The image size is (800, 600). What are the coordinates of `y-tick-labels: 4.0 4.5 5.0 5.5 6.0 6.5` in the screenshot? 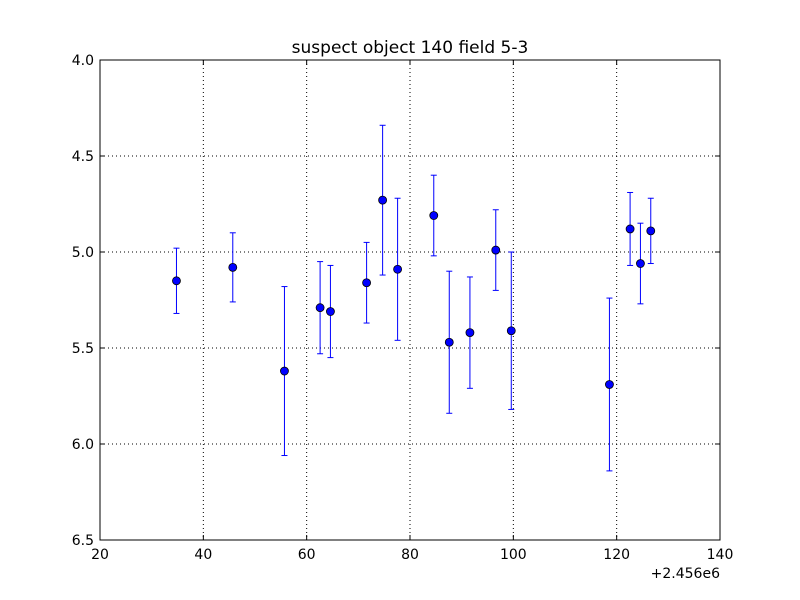 It's located at (83, 301).